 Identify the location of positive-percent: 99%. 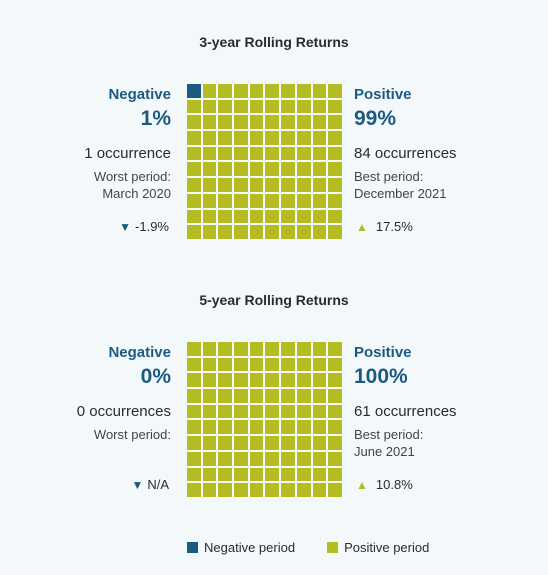
(375, 118).